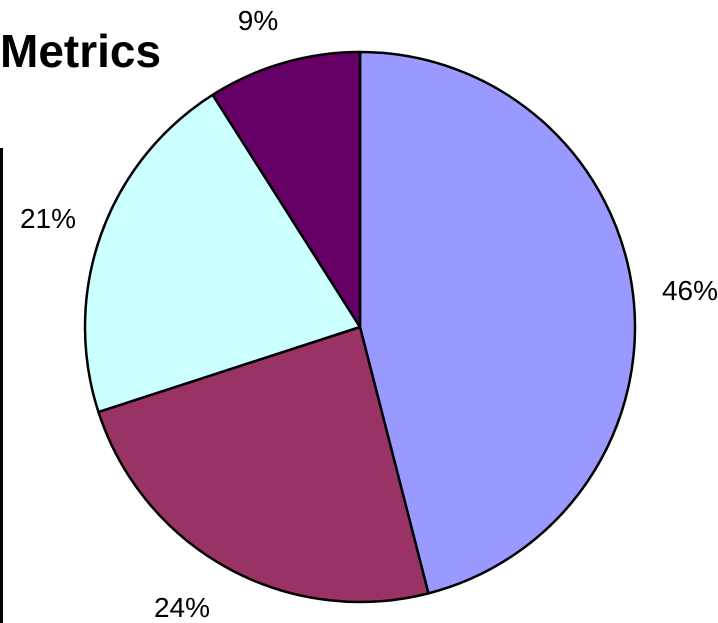 The height and width of the screenshot is (623, 718). What do you see at coordinates (182, 607) in the screenshot?
I see `pie-slice-label-2: 24%` at bounding box center [182, 607].